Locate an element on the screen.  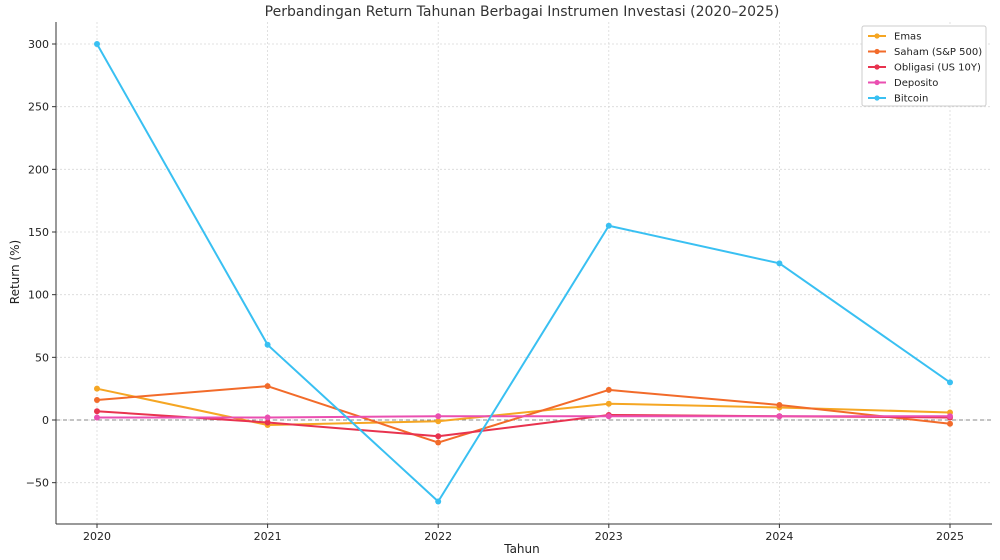
x-tick-label: 2025 is located at coordinates (950, 536).